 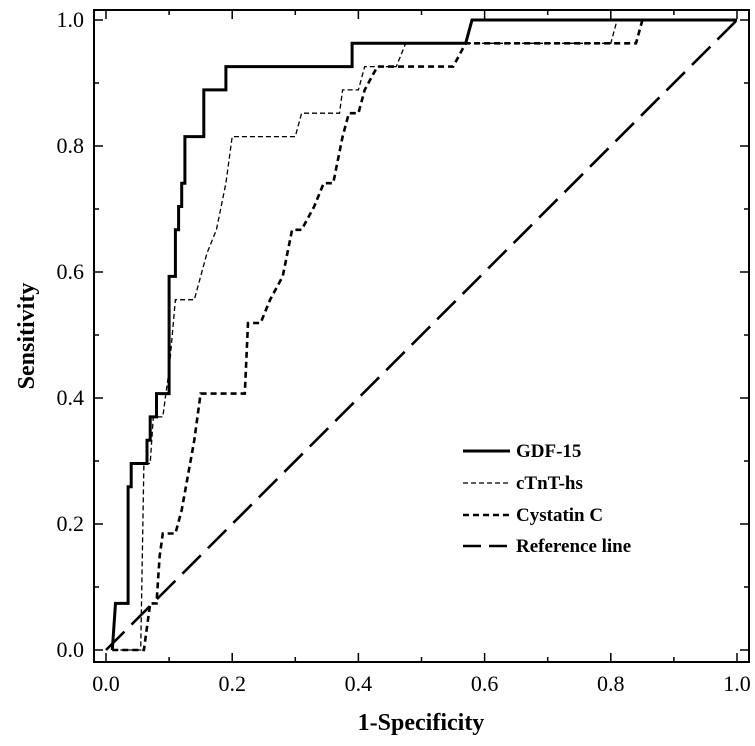 I want to click on legend-label: Cystatin C, so click(x=559, y=515).